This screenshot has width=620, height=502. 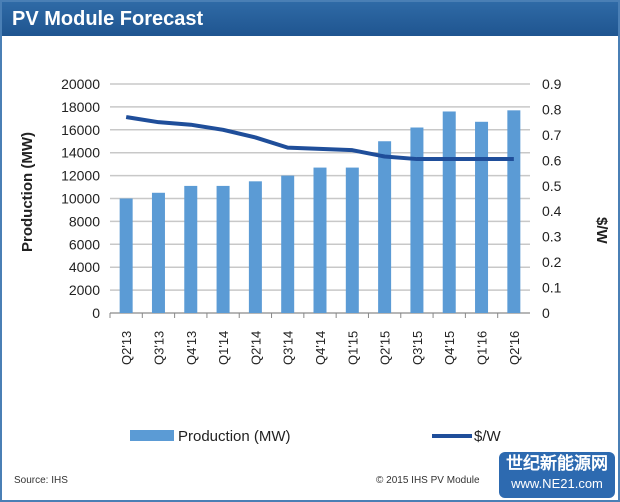 What do you see at coordinates (80, 199) in the screenshot?
I see `y-tick-label: 10000` at bounding box center [80, 199].